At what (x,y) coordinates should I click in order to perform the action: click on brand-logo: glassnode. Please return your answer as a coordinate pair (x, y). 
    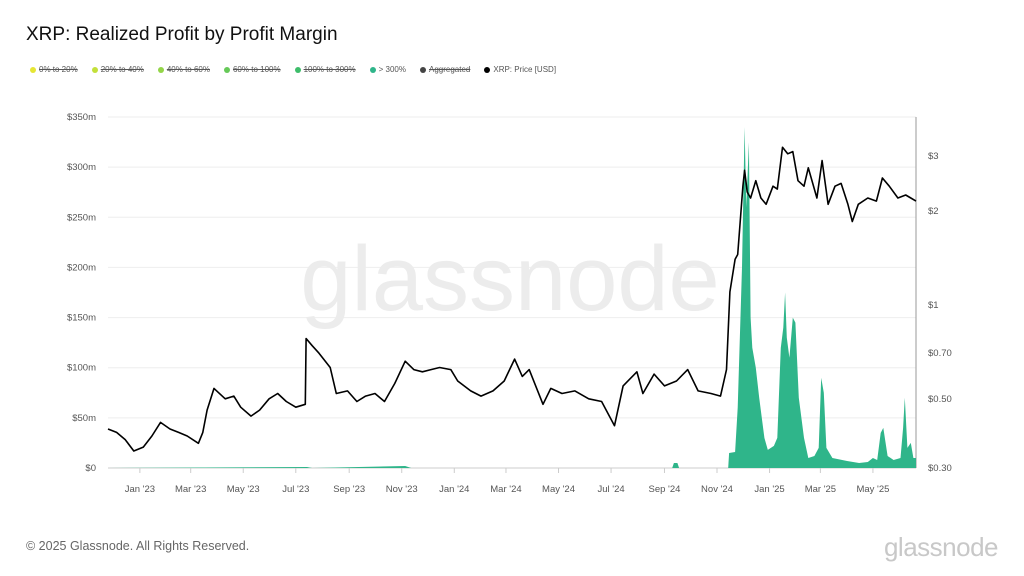
    Looking at the image, I should click on (941, 547).